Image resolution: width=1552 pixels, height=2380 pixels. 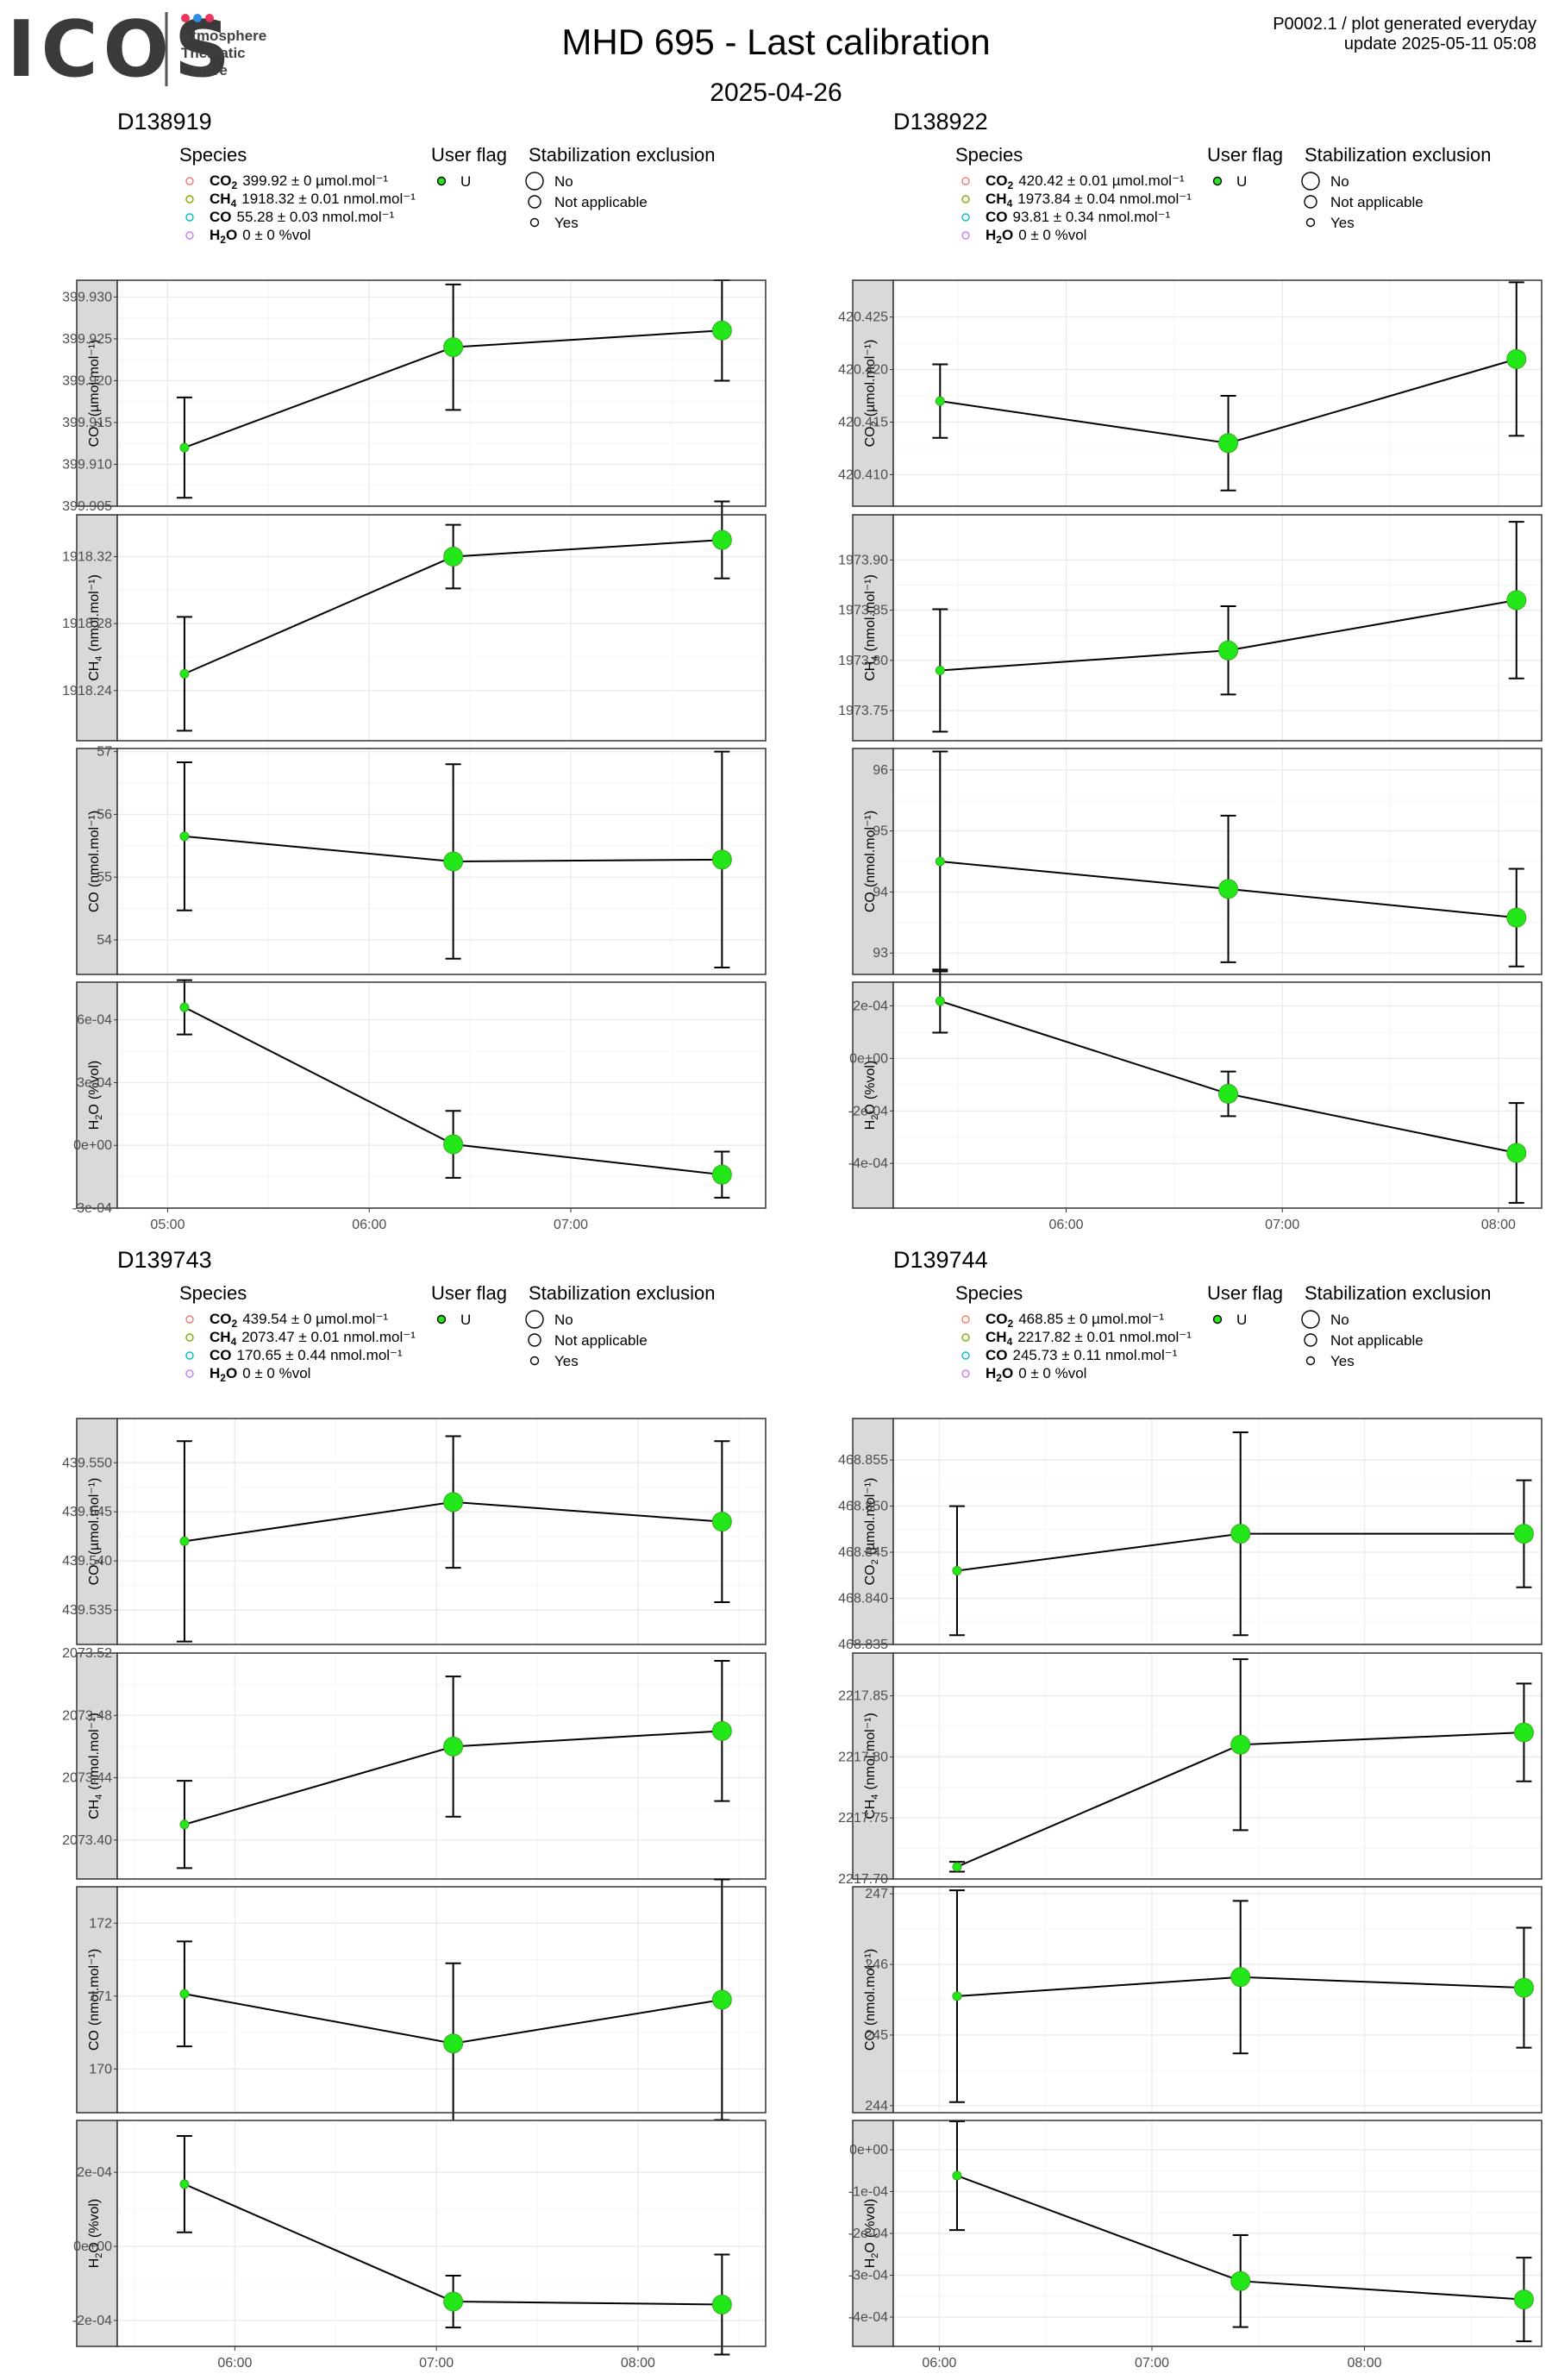 I want to click on ylabel-name: CH, so click(x=871, y=671).